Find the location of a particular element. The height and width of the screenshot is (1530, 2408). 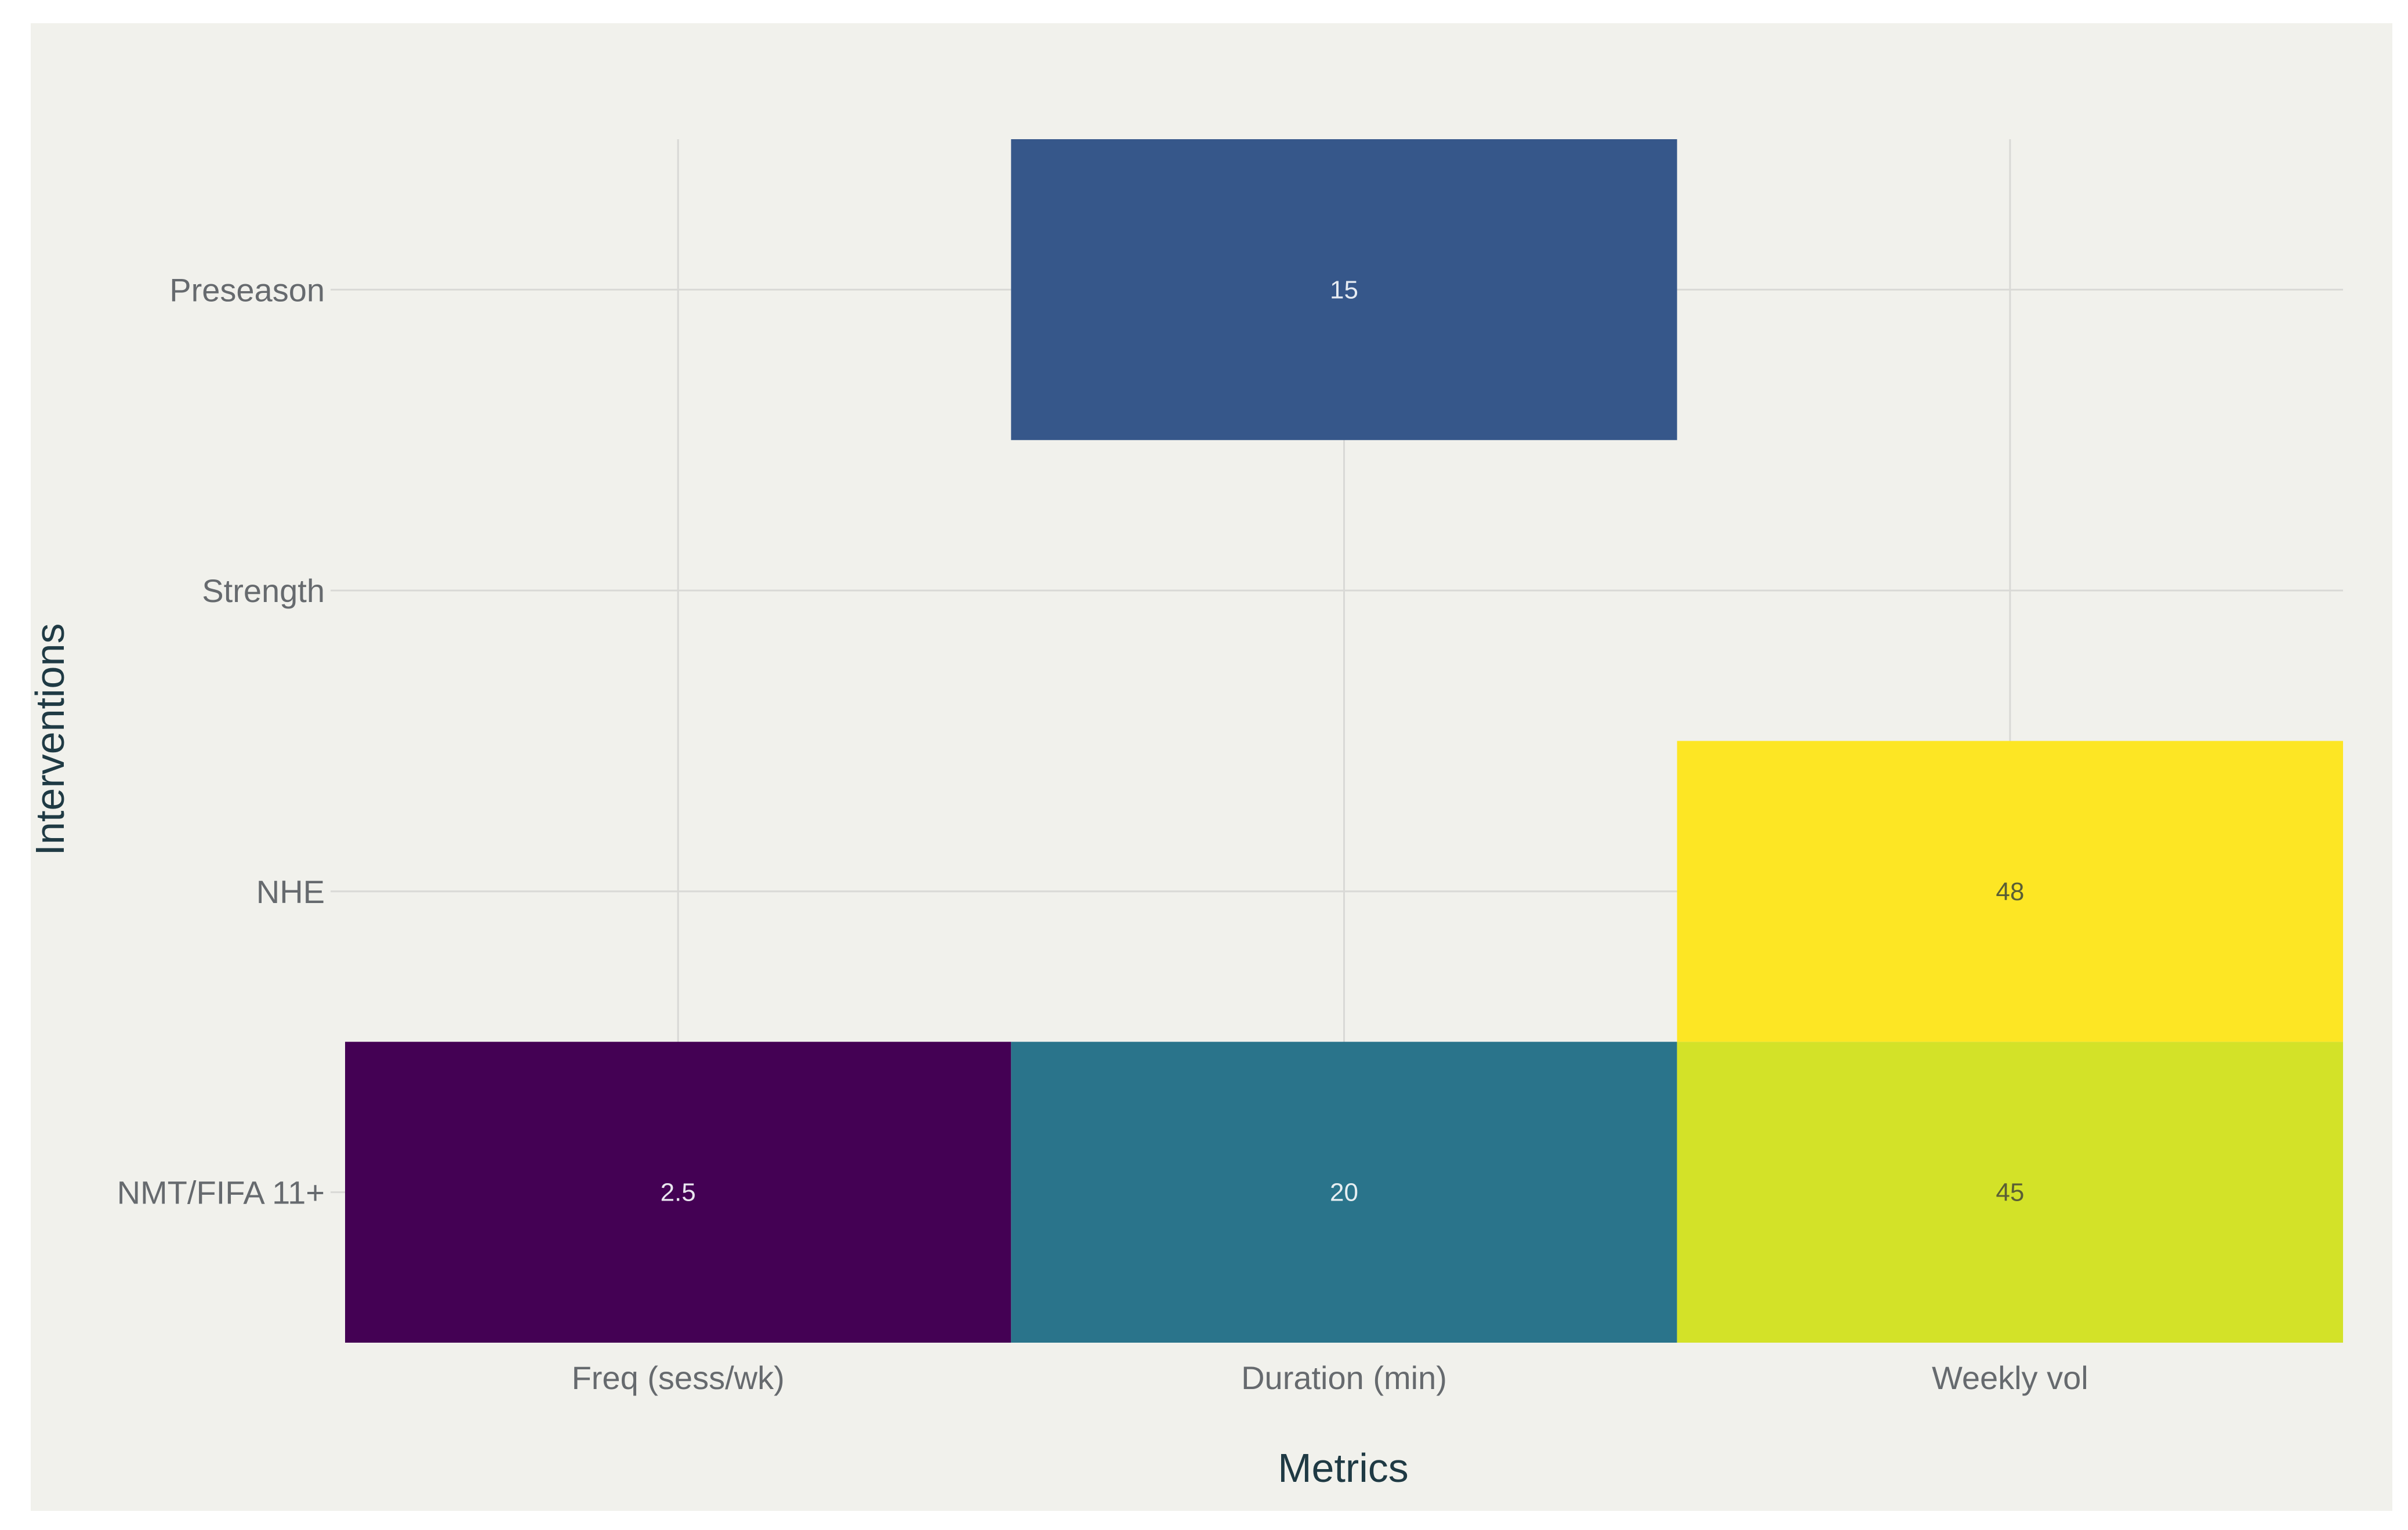

cell-value-label-nhe-weekly-vol: 48 is located at coordinates (2010, 892).